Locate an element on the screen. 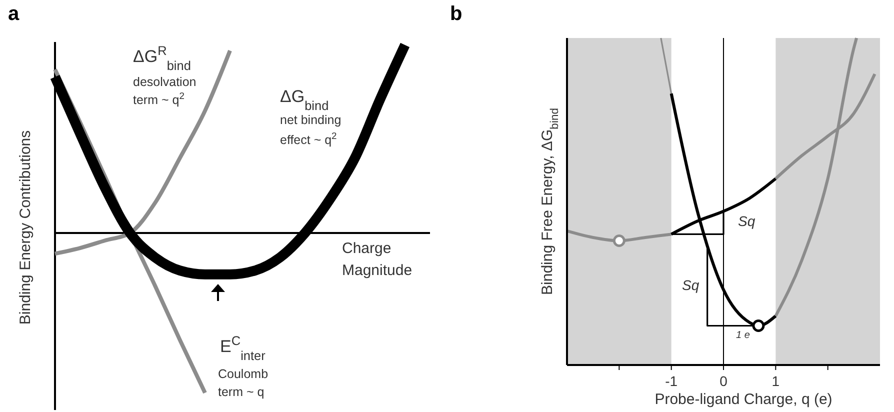 The image size is (894, 412). annotation: ΔG$_{bind}$ is located at coordinates (304, 99).